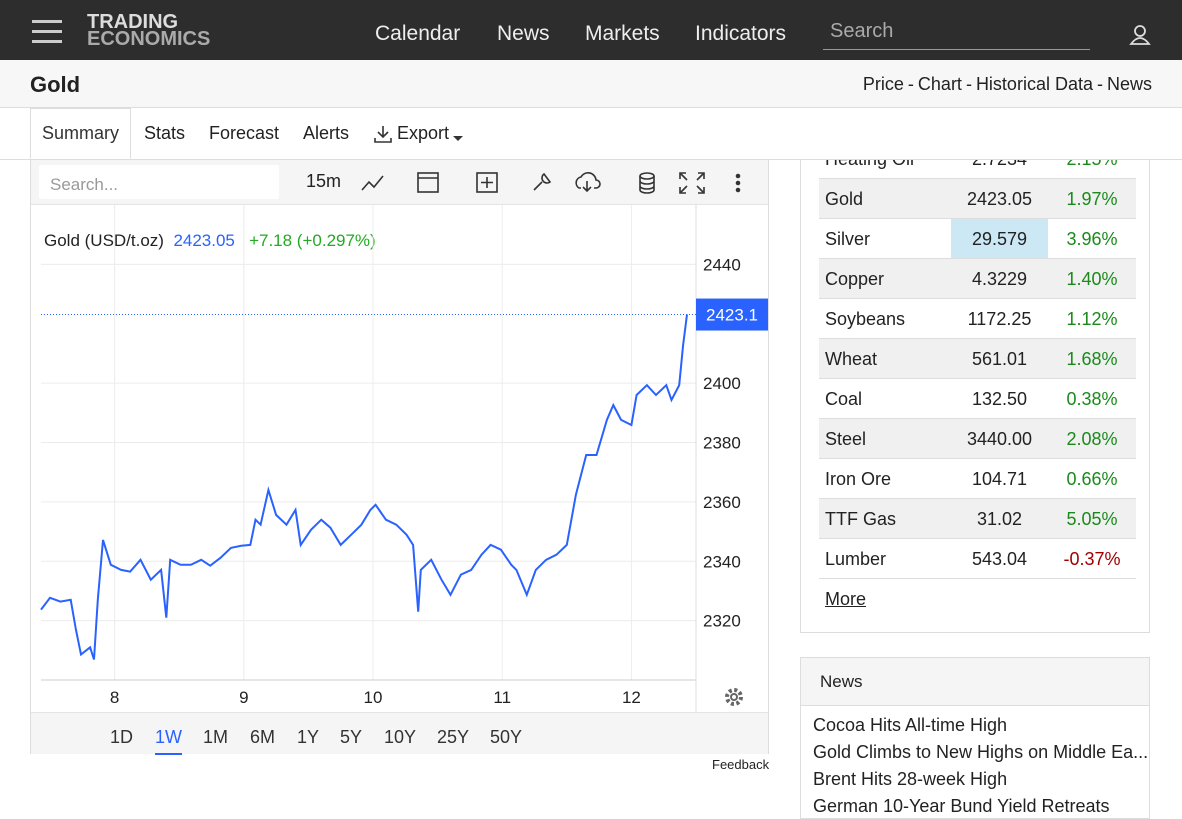 The image size is (1182, 819). Describe the element at coordinates (883, 84) in the screenshot. I see `breadcrumb-link: Price` at that location.